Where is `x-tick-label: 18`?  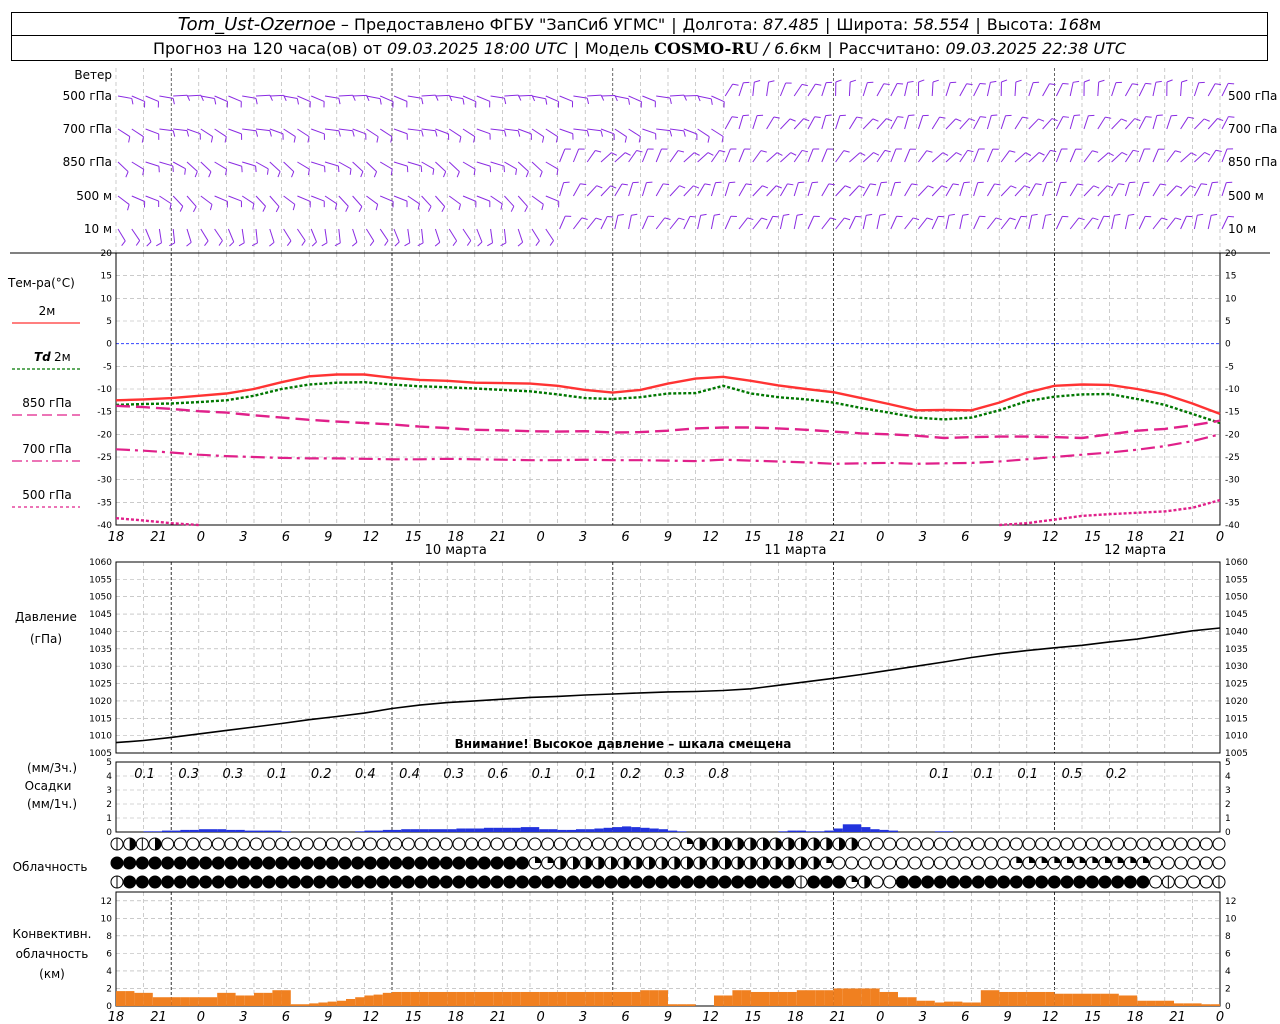
x-tick-label: 18 is located at coordinates (455, 1017).